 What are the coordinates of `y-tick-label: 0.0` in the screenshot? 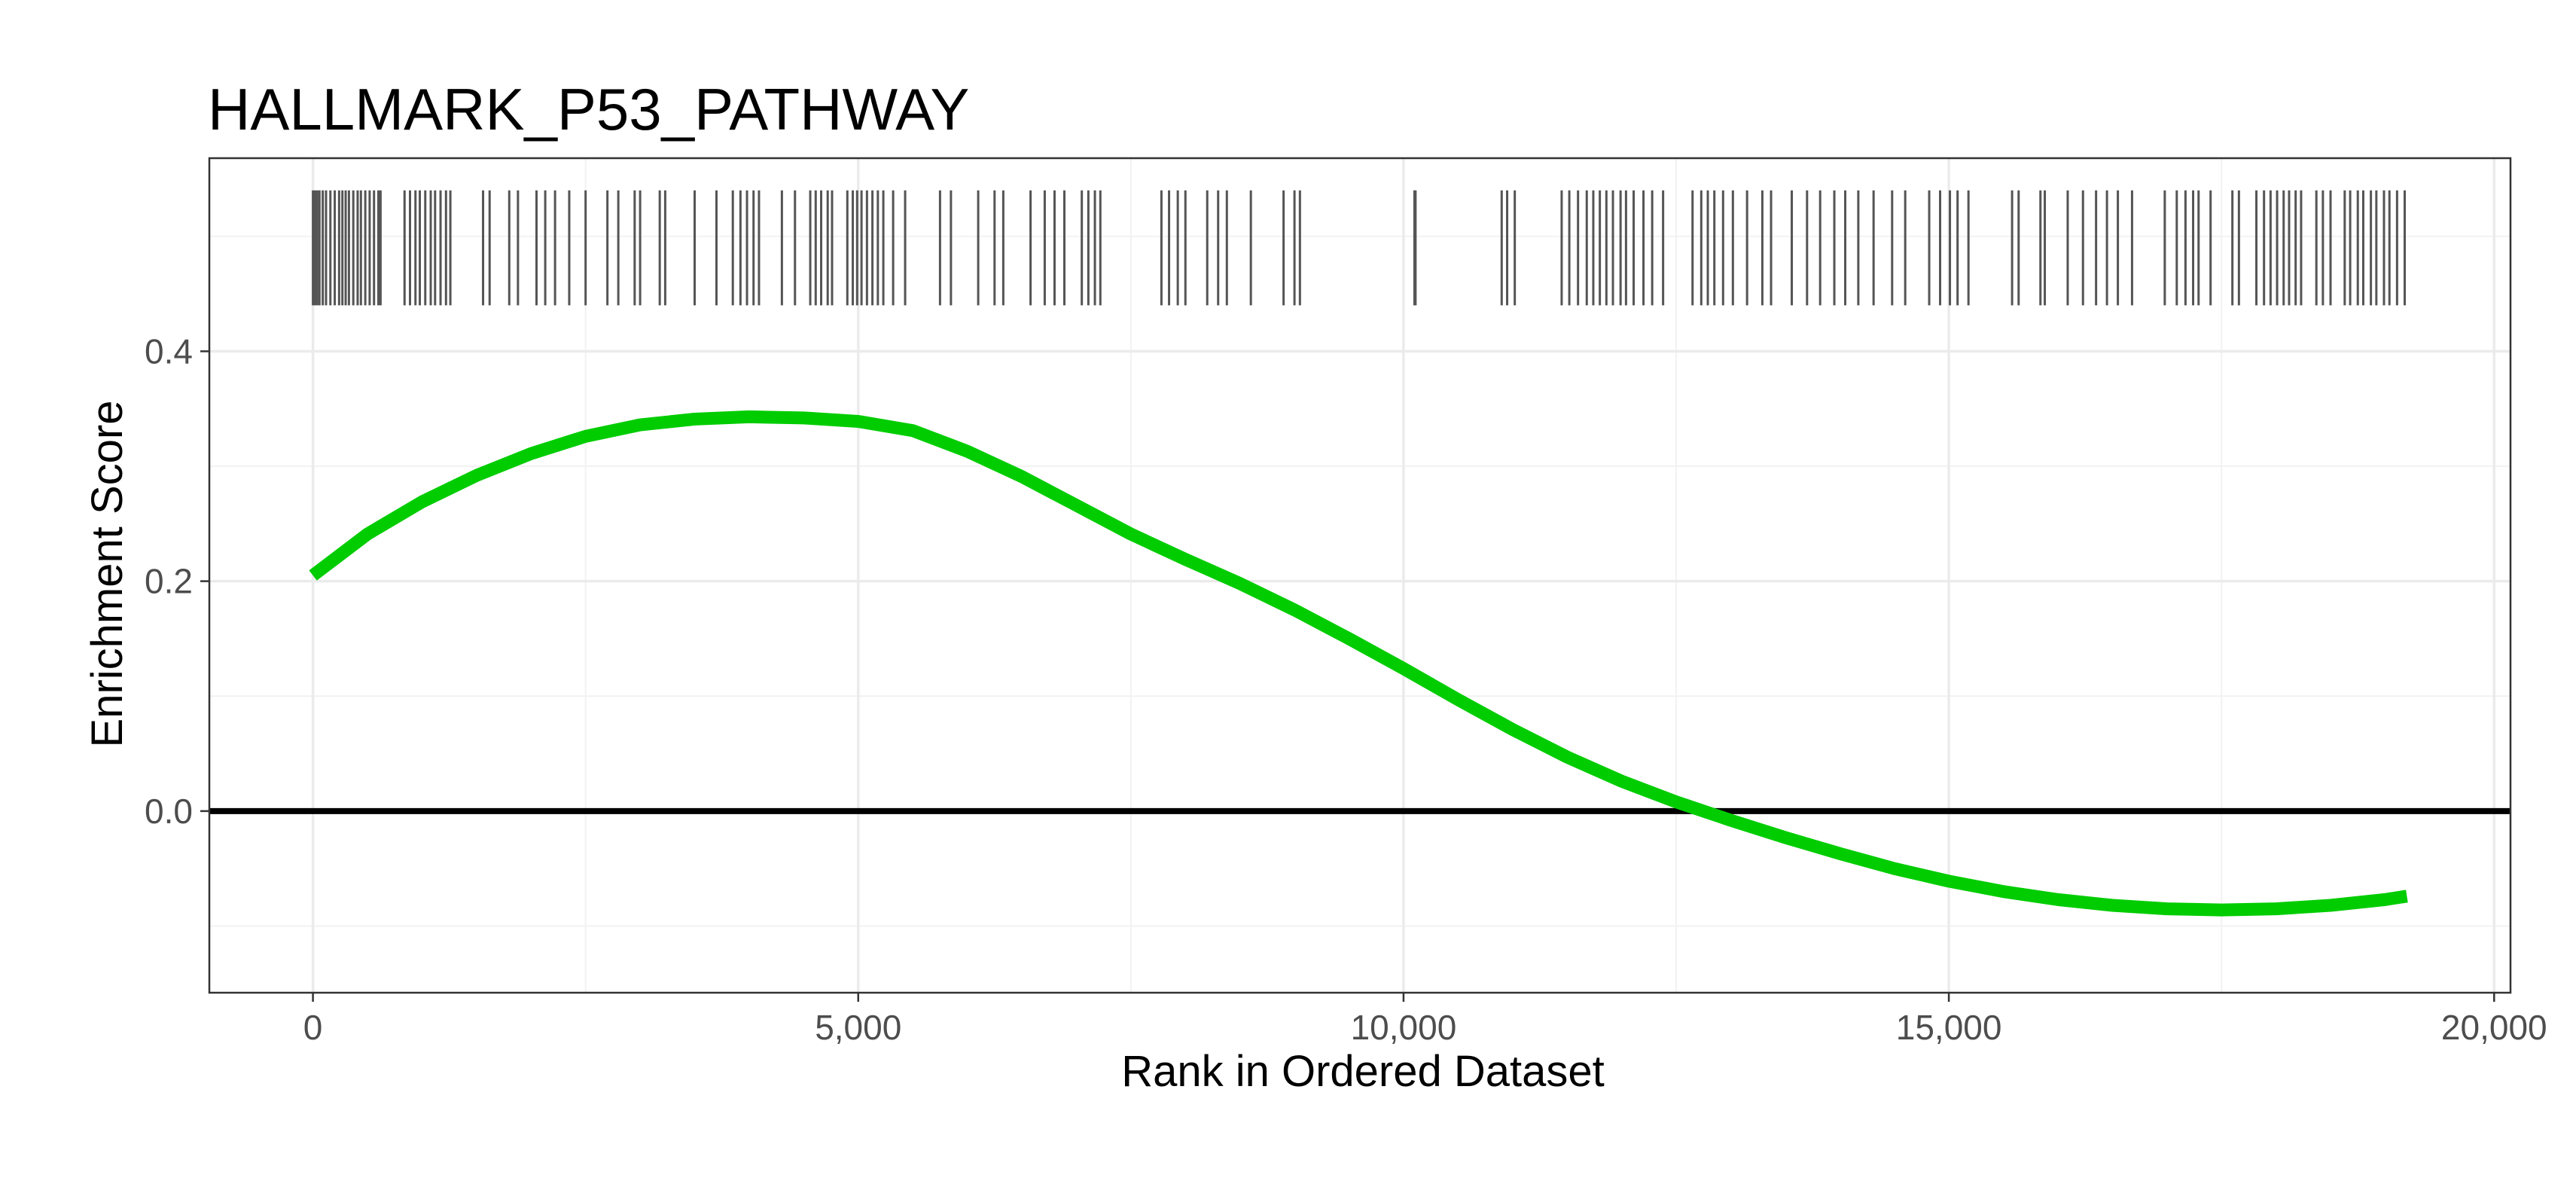 It's located at (169, 812).